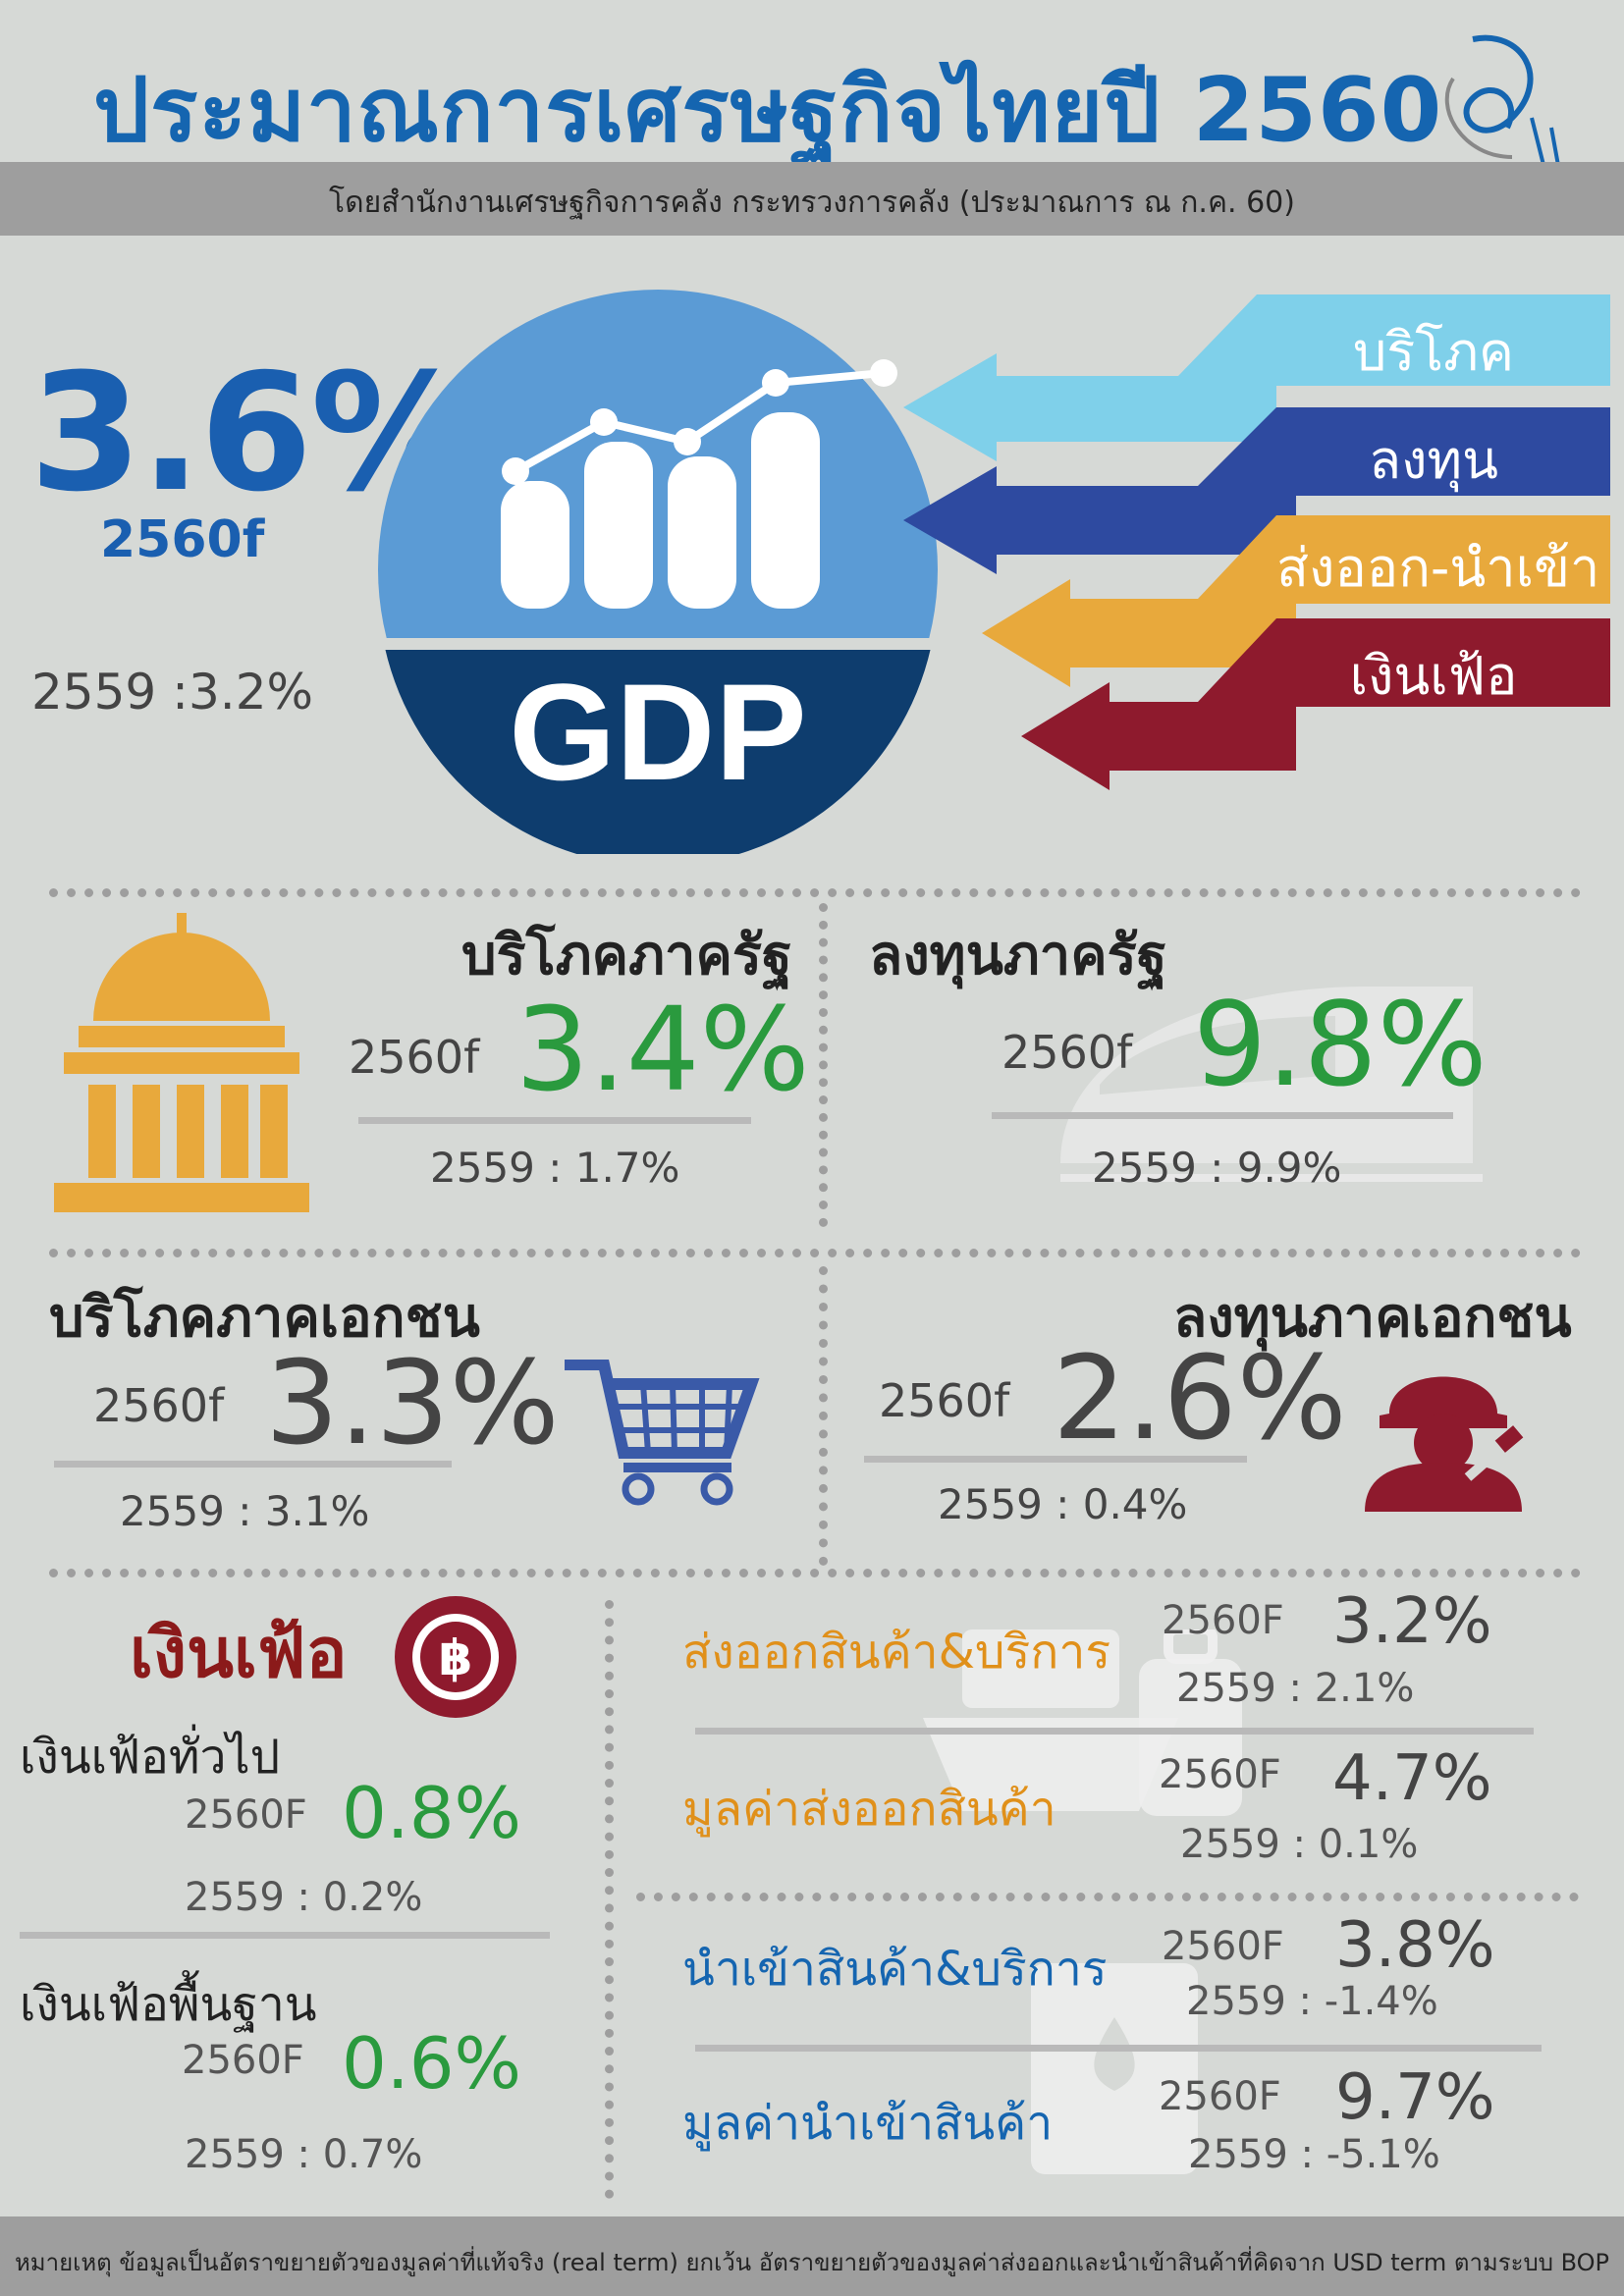  What do you see at coordinates (414, 1058) in the screenshot?
I see `public-consumption-year: 2560f` at bounding box center [414, 1058].